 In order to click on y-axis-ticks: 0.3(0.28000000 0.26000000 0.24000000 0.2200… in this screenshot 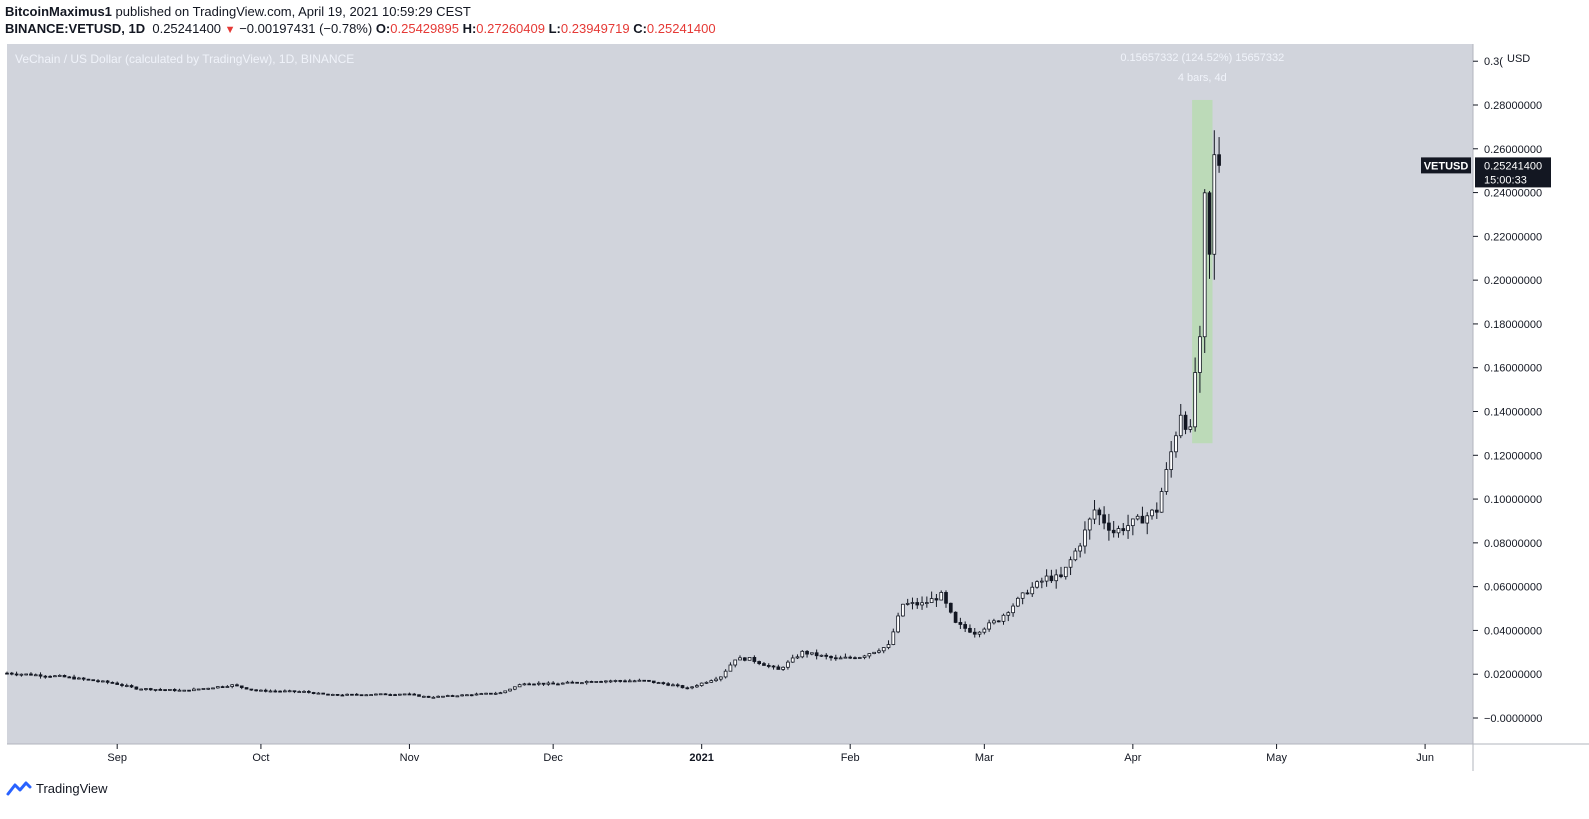, I will do `click(1507, 390)`.